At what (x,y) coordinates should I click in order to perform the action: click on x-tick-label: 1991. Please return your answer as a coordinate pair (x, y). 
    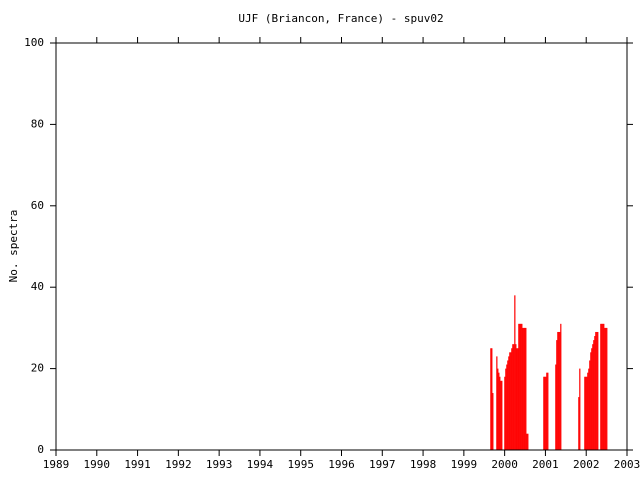
    Looking at the image, I should click on (137, 464).